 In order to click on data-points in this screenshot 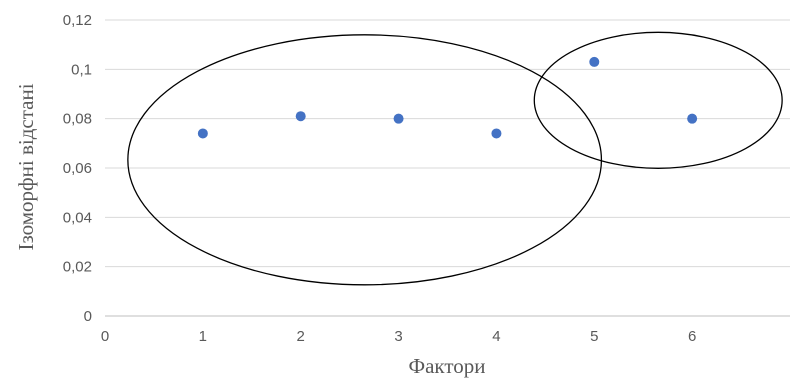, I will do `click(447, 97)`.